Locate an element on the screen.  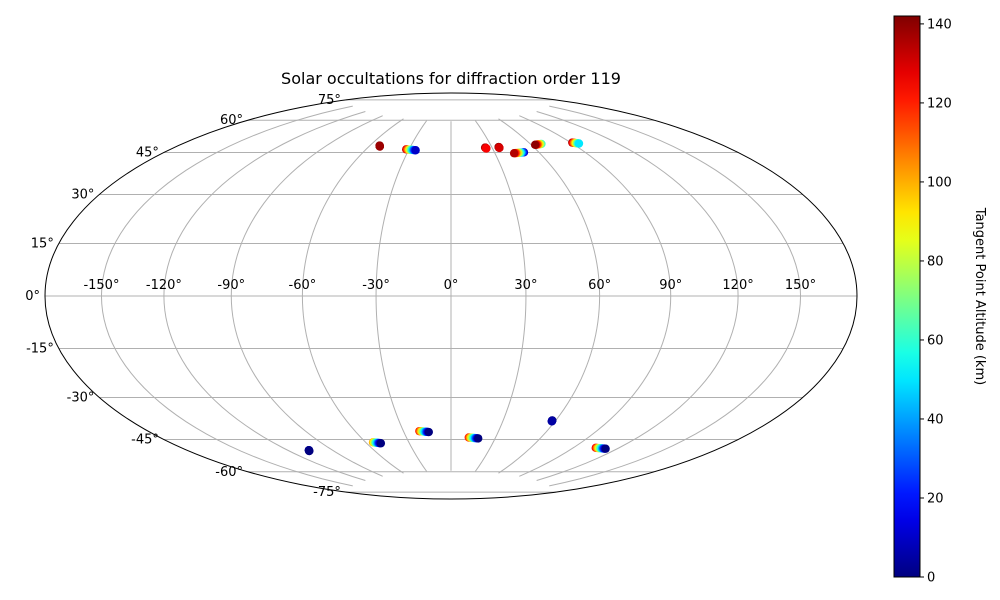
lon-tick-label: -30° is located at coordinates (376, 285).